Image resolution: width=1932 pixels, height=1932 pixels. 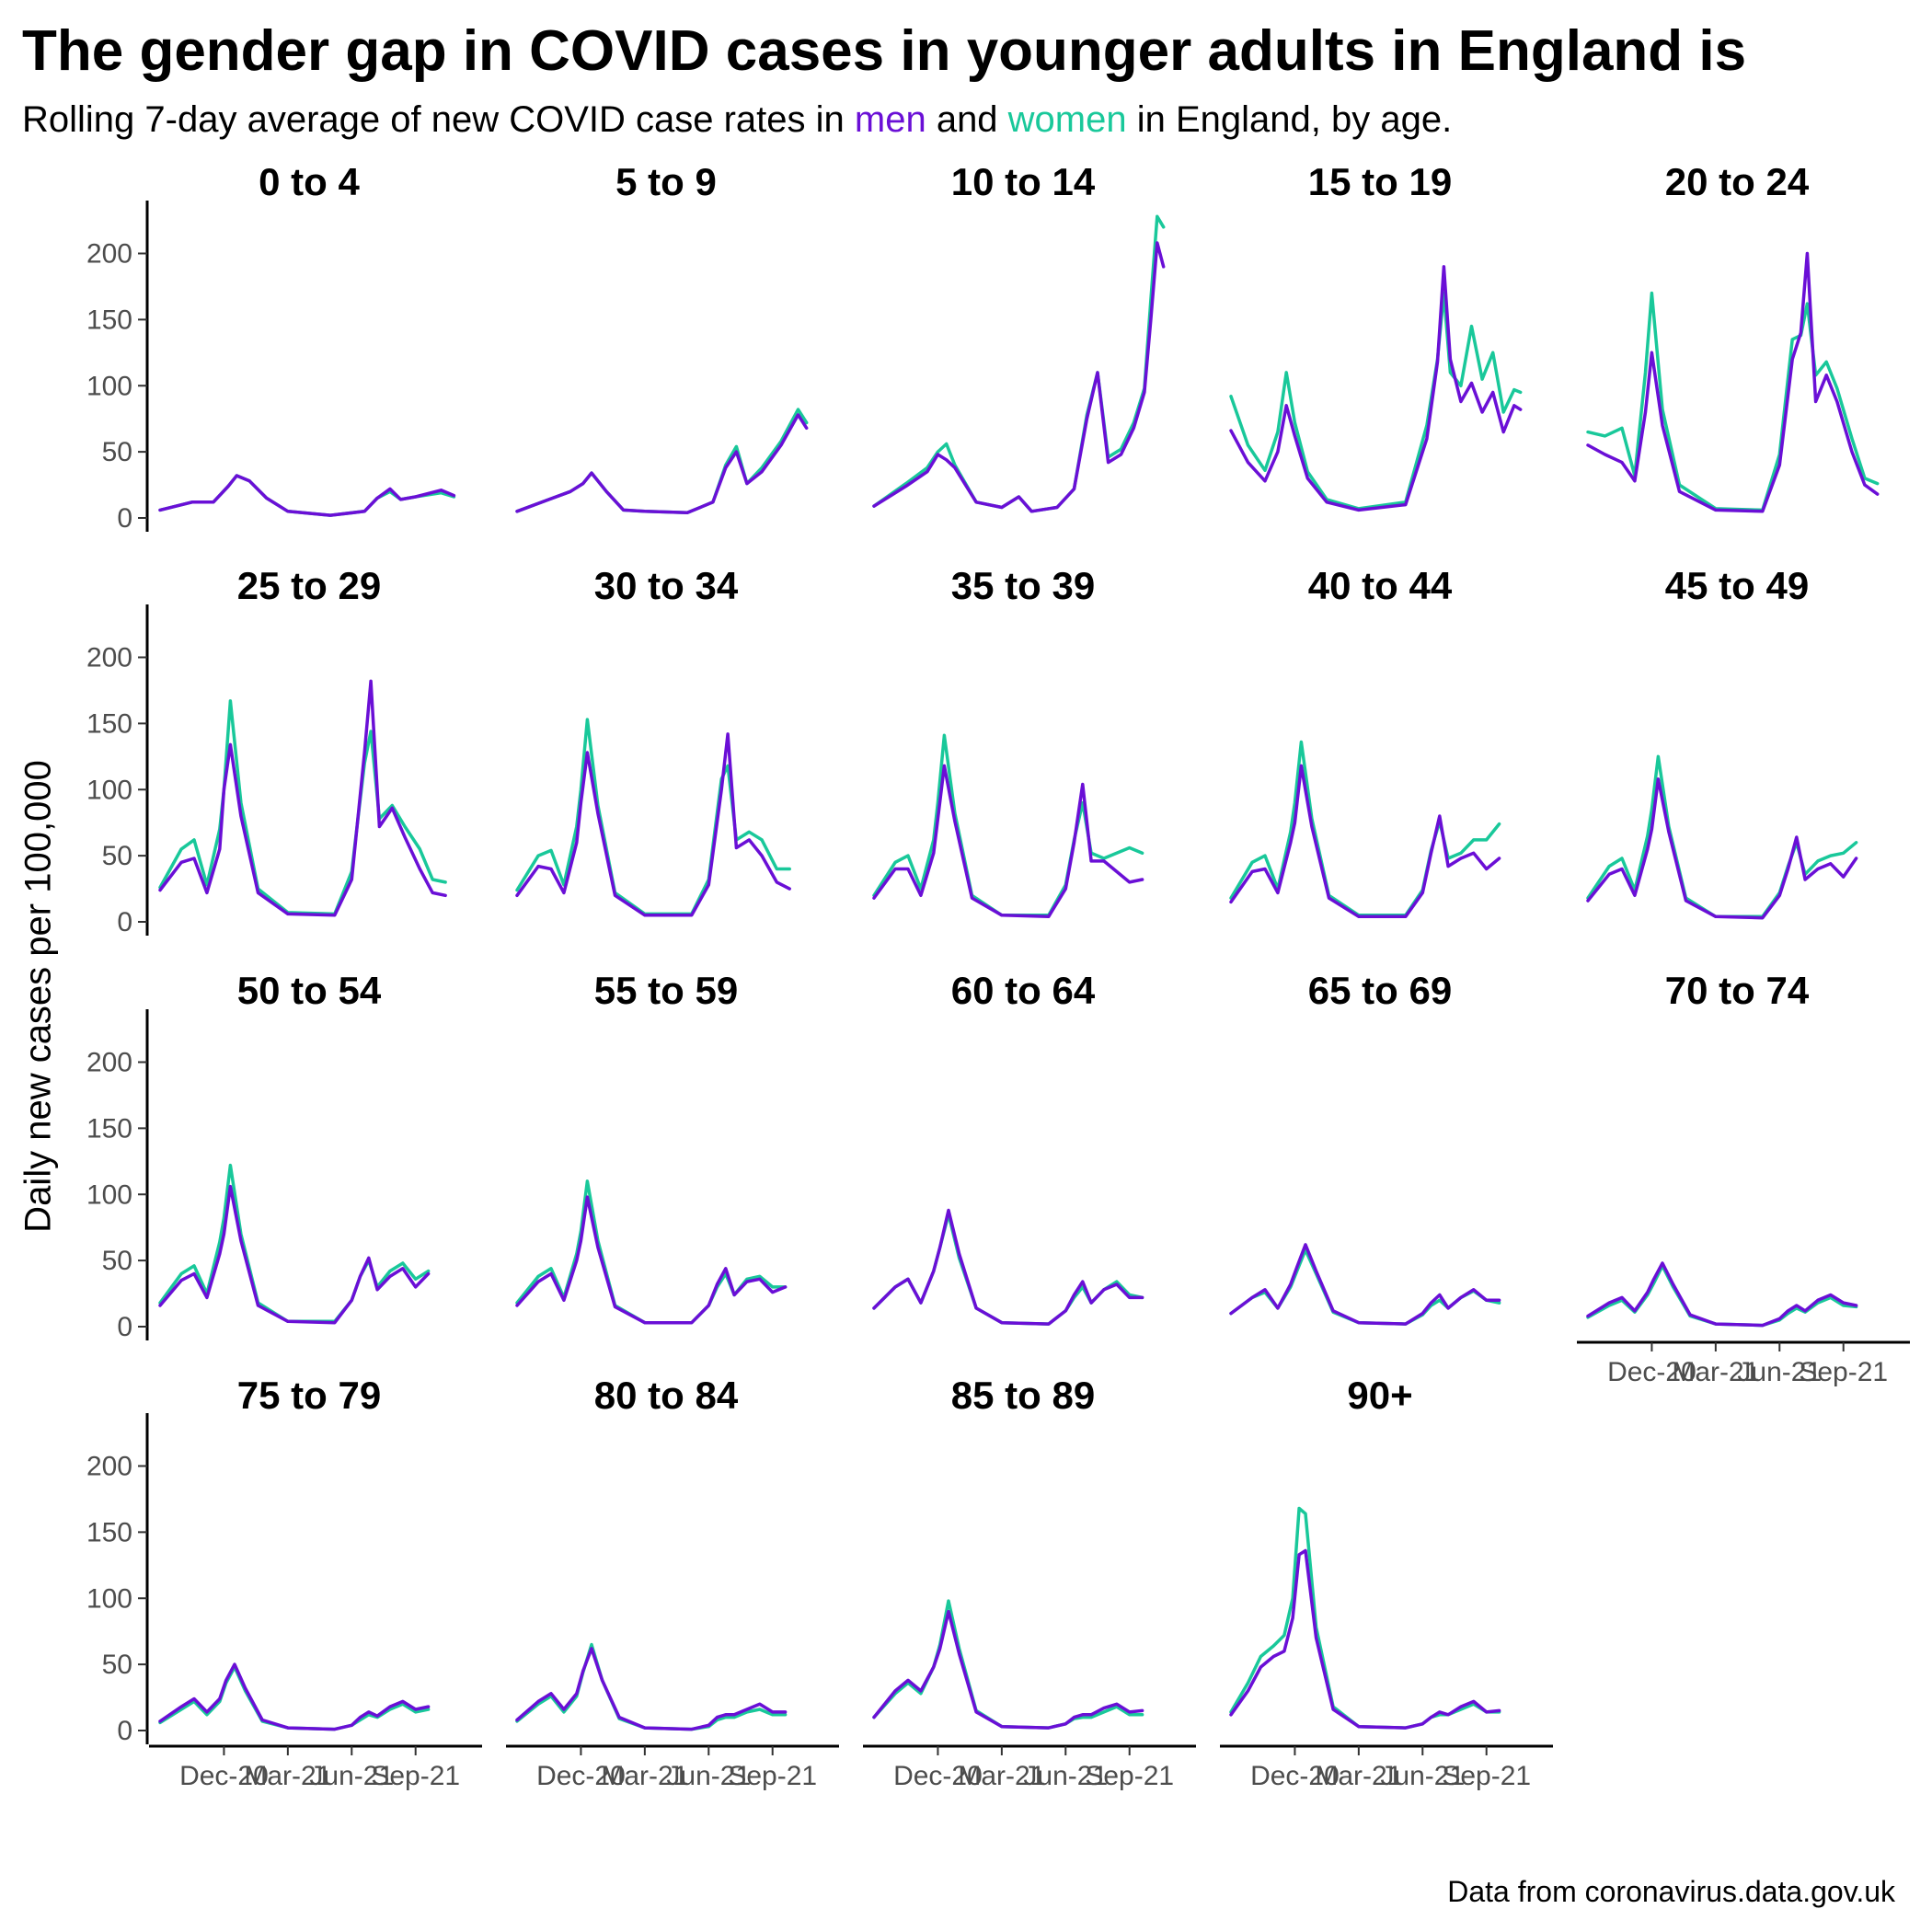 What do you see at coordinates (1379, 1395) in the screenshot?
I see `facet-label: 90+` at bounding box center [1379, 1395].